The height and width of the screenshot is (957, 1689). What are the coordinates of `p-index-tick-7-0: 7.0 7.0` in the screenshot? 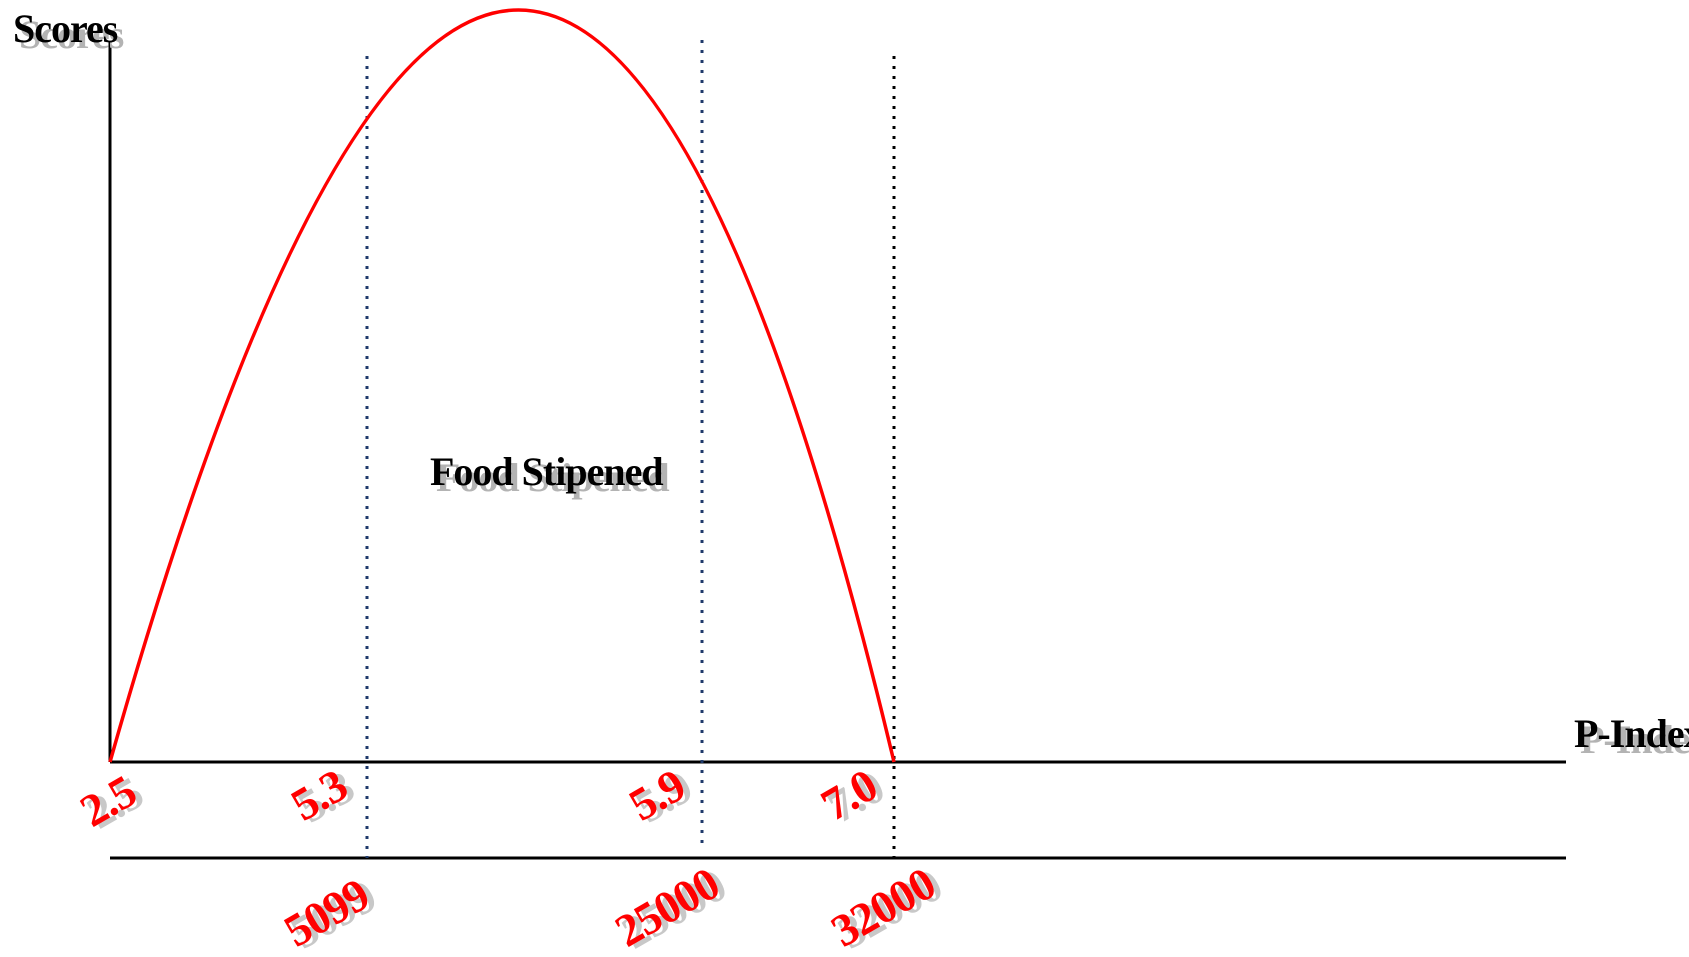 It's located at (853, 795).